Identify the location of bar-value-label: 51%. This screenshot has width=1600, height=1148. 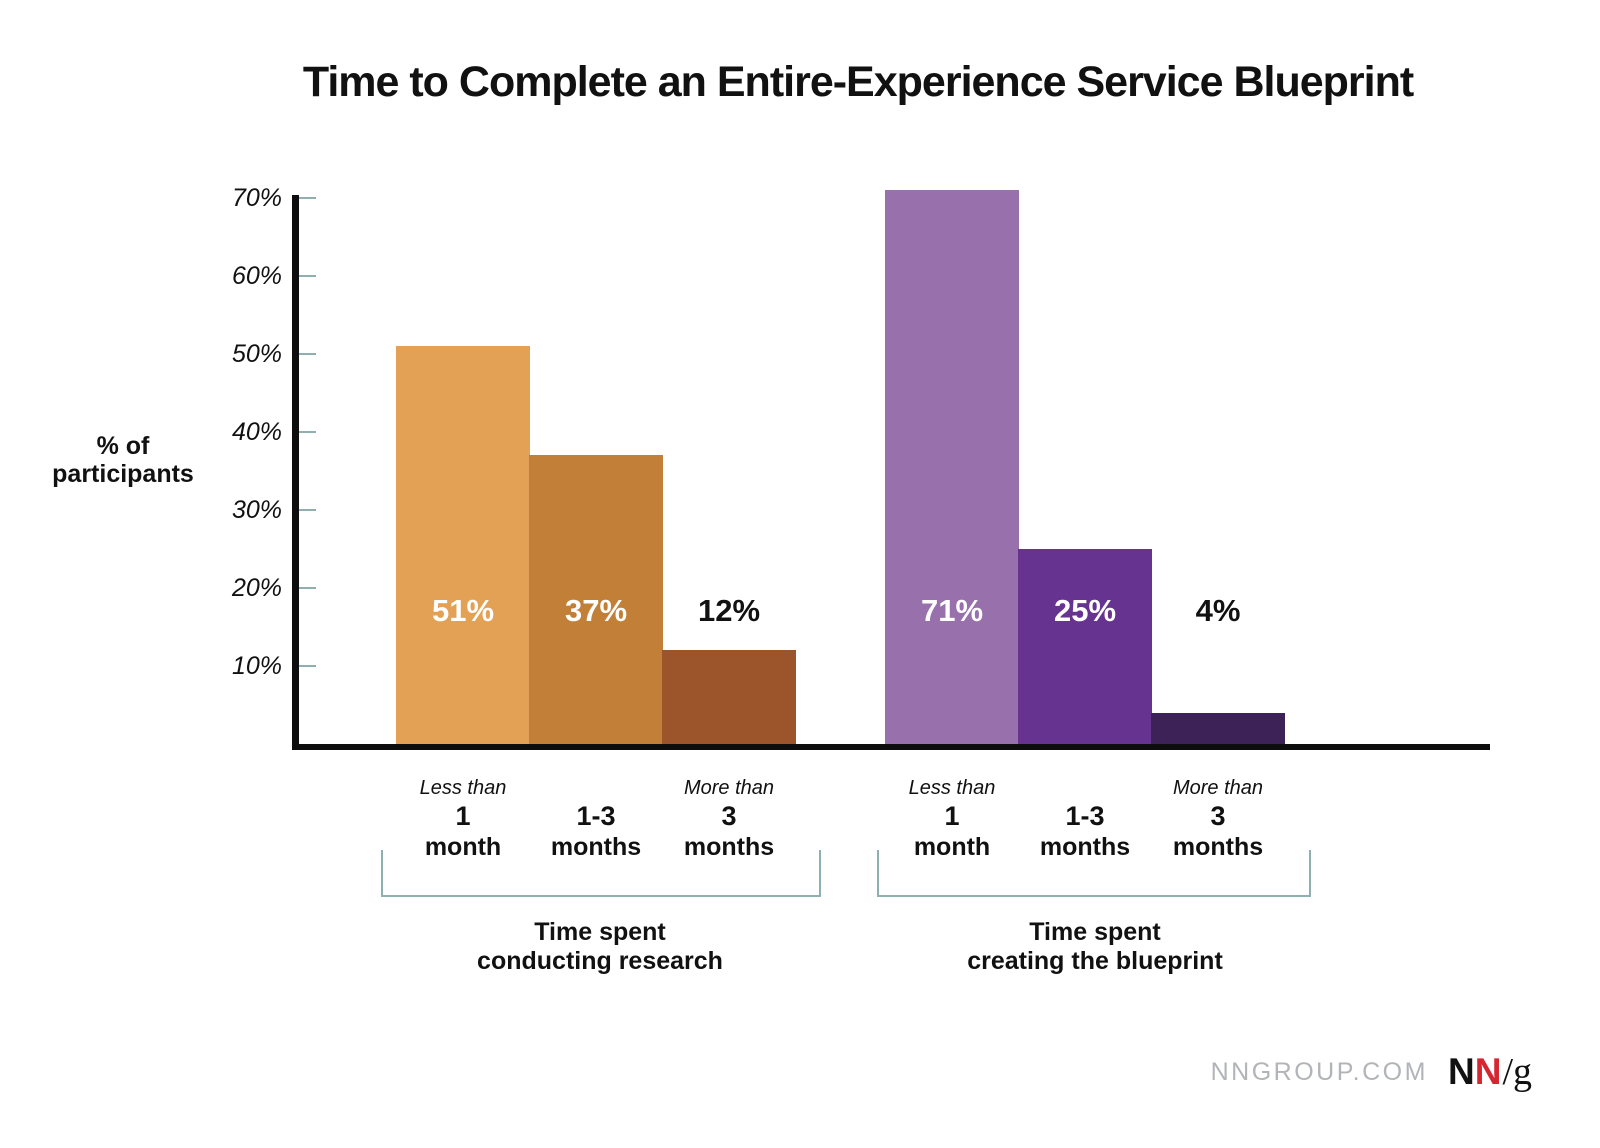
(463, 610).